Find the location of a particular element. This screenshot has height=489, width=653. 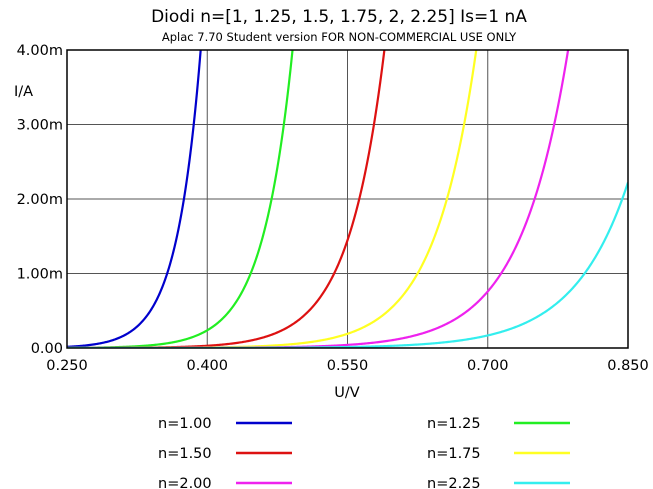

x-tick-label: 0.850 is located at coordinates (628, 366).